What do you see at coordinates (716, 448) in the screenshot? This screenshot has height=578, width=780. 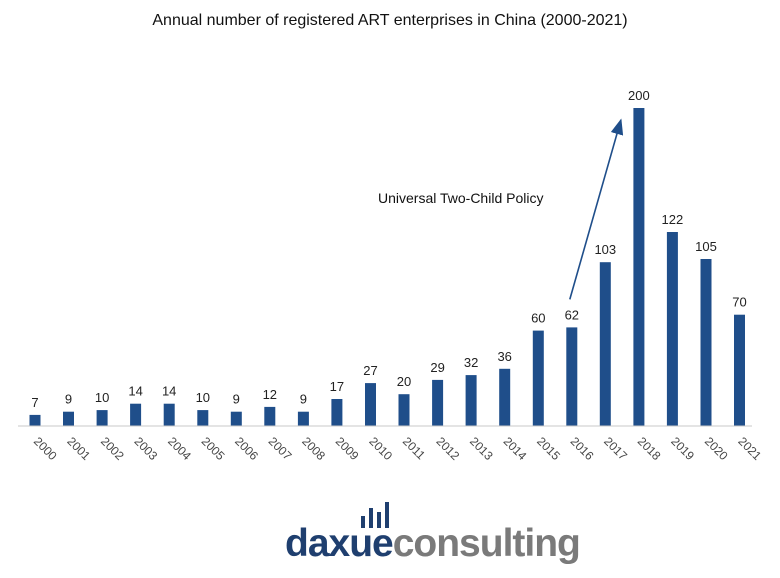 I see `tick-label-2020: 2020` at bounding box center [716, 448].